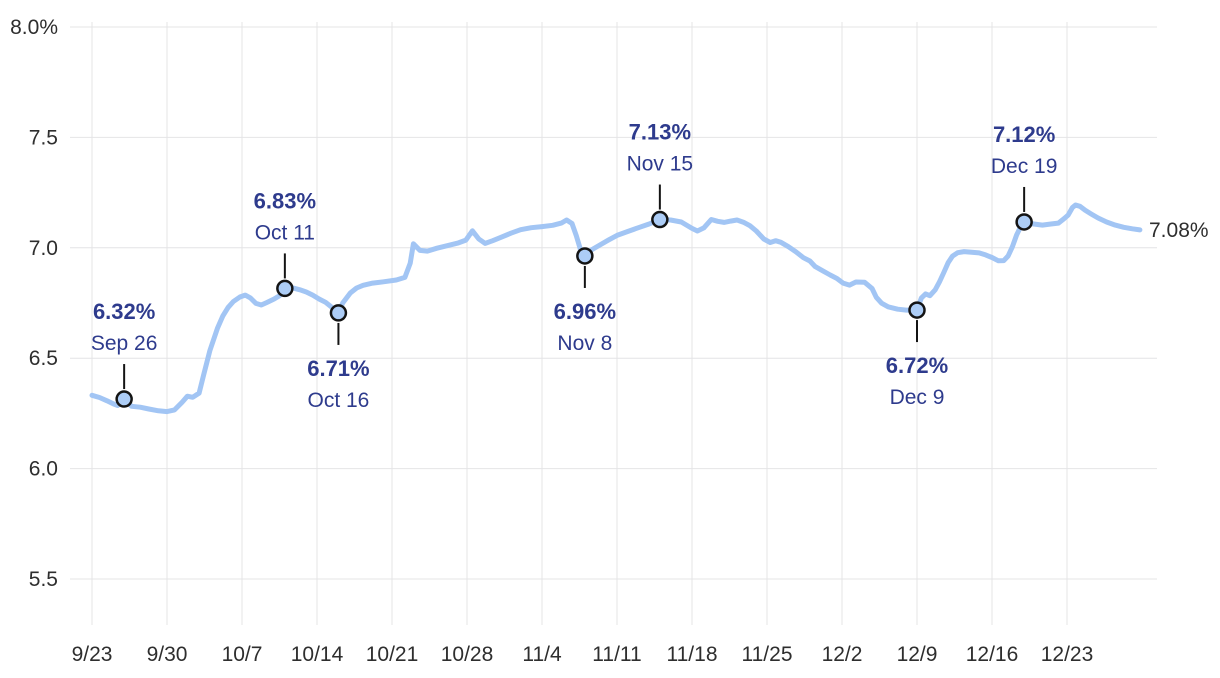 The height and width of the screenshot is (678, 1220). I want to click on annotation-dec-9: 6.72% Dec 9, so click(917, 355).